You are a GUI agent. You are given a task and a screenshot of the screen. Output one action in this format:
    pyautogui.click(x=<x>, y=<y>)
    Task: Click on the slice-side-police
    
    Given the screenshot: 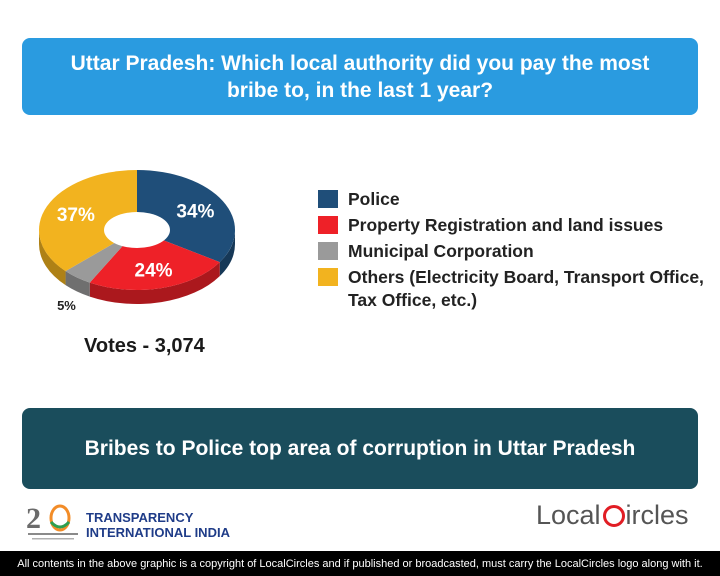 What is the action you would take?
    pyautogui.click(x=227, y=253)
    